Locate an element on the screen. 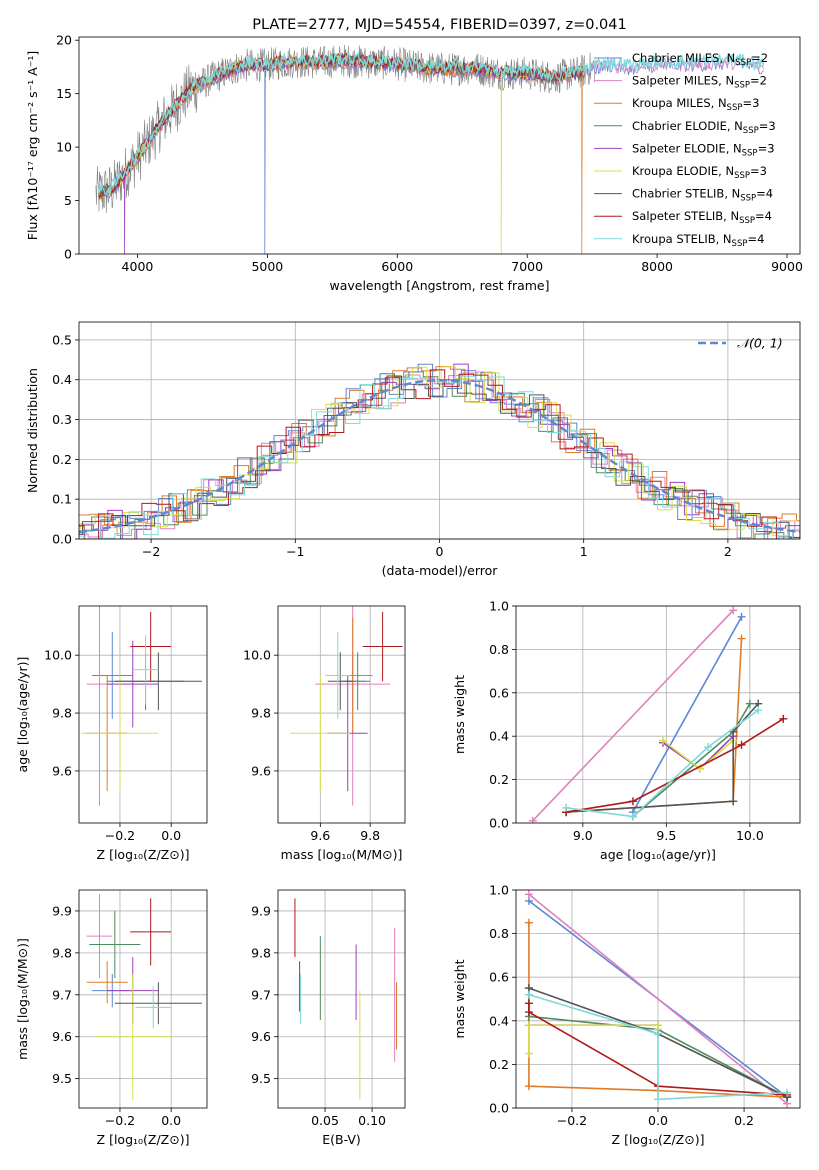 The height and width of the screenshot is (1170, 819). x-tick-label: 10.0 is located at coordinates (750, 835).